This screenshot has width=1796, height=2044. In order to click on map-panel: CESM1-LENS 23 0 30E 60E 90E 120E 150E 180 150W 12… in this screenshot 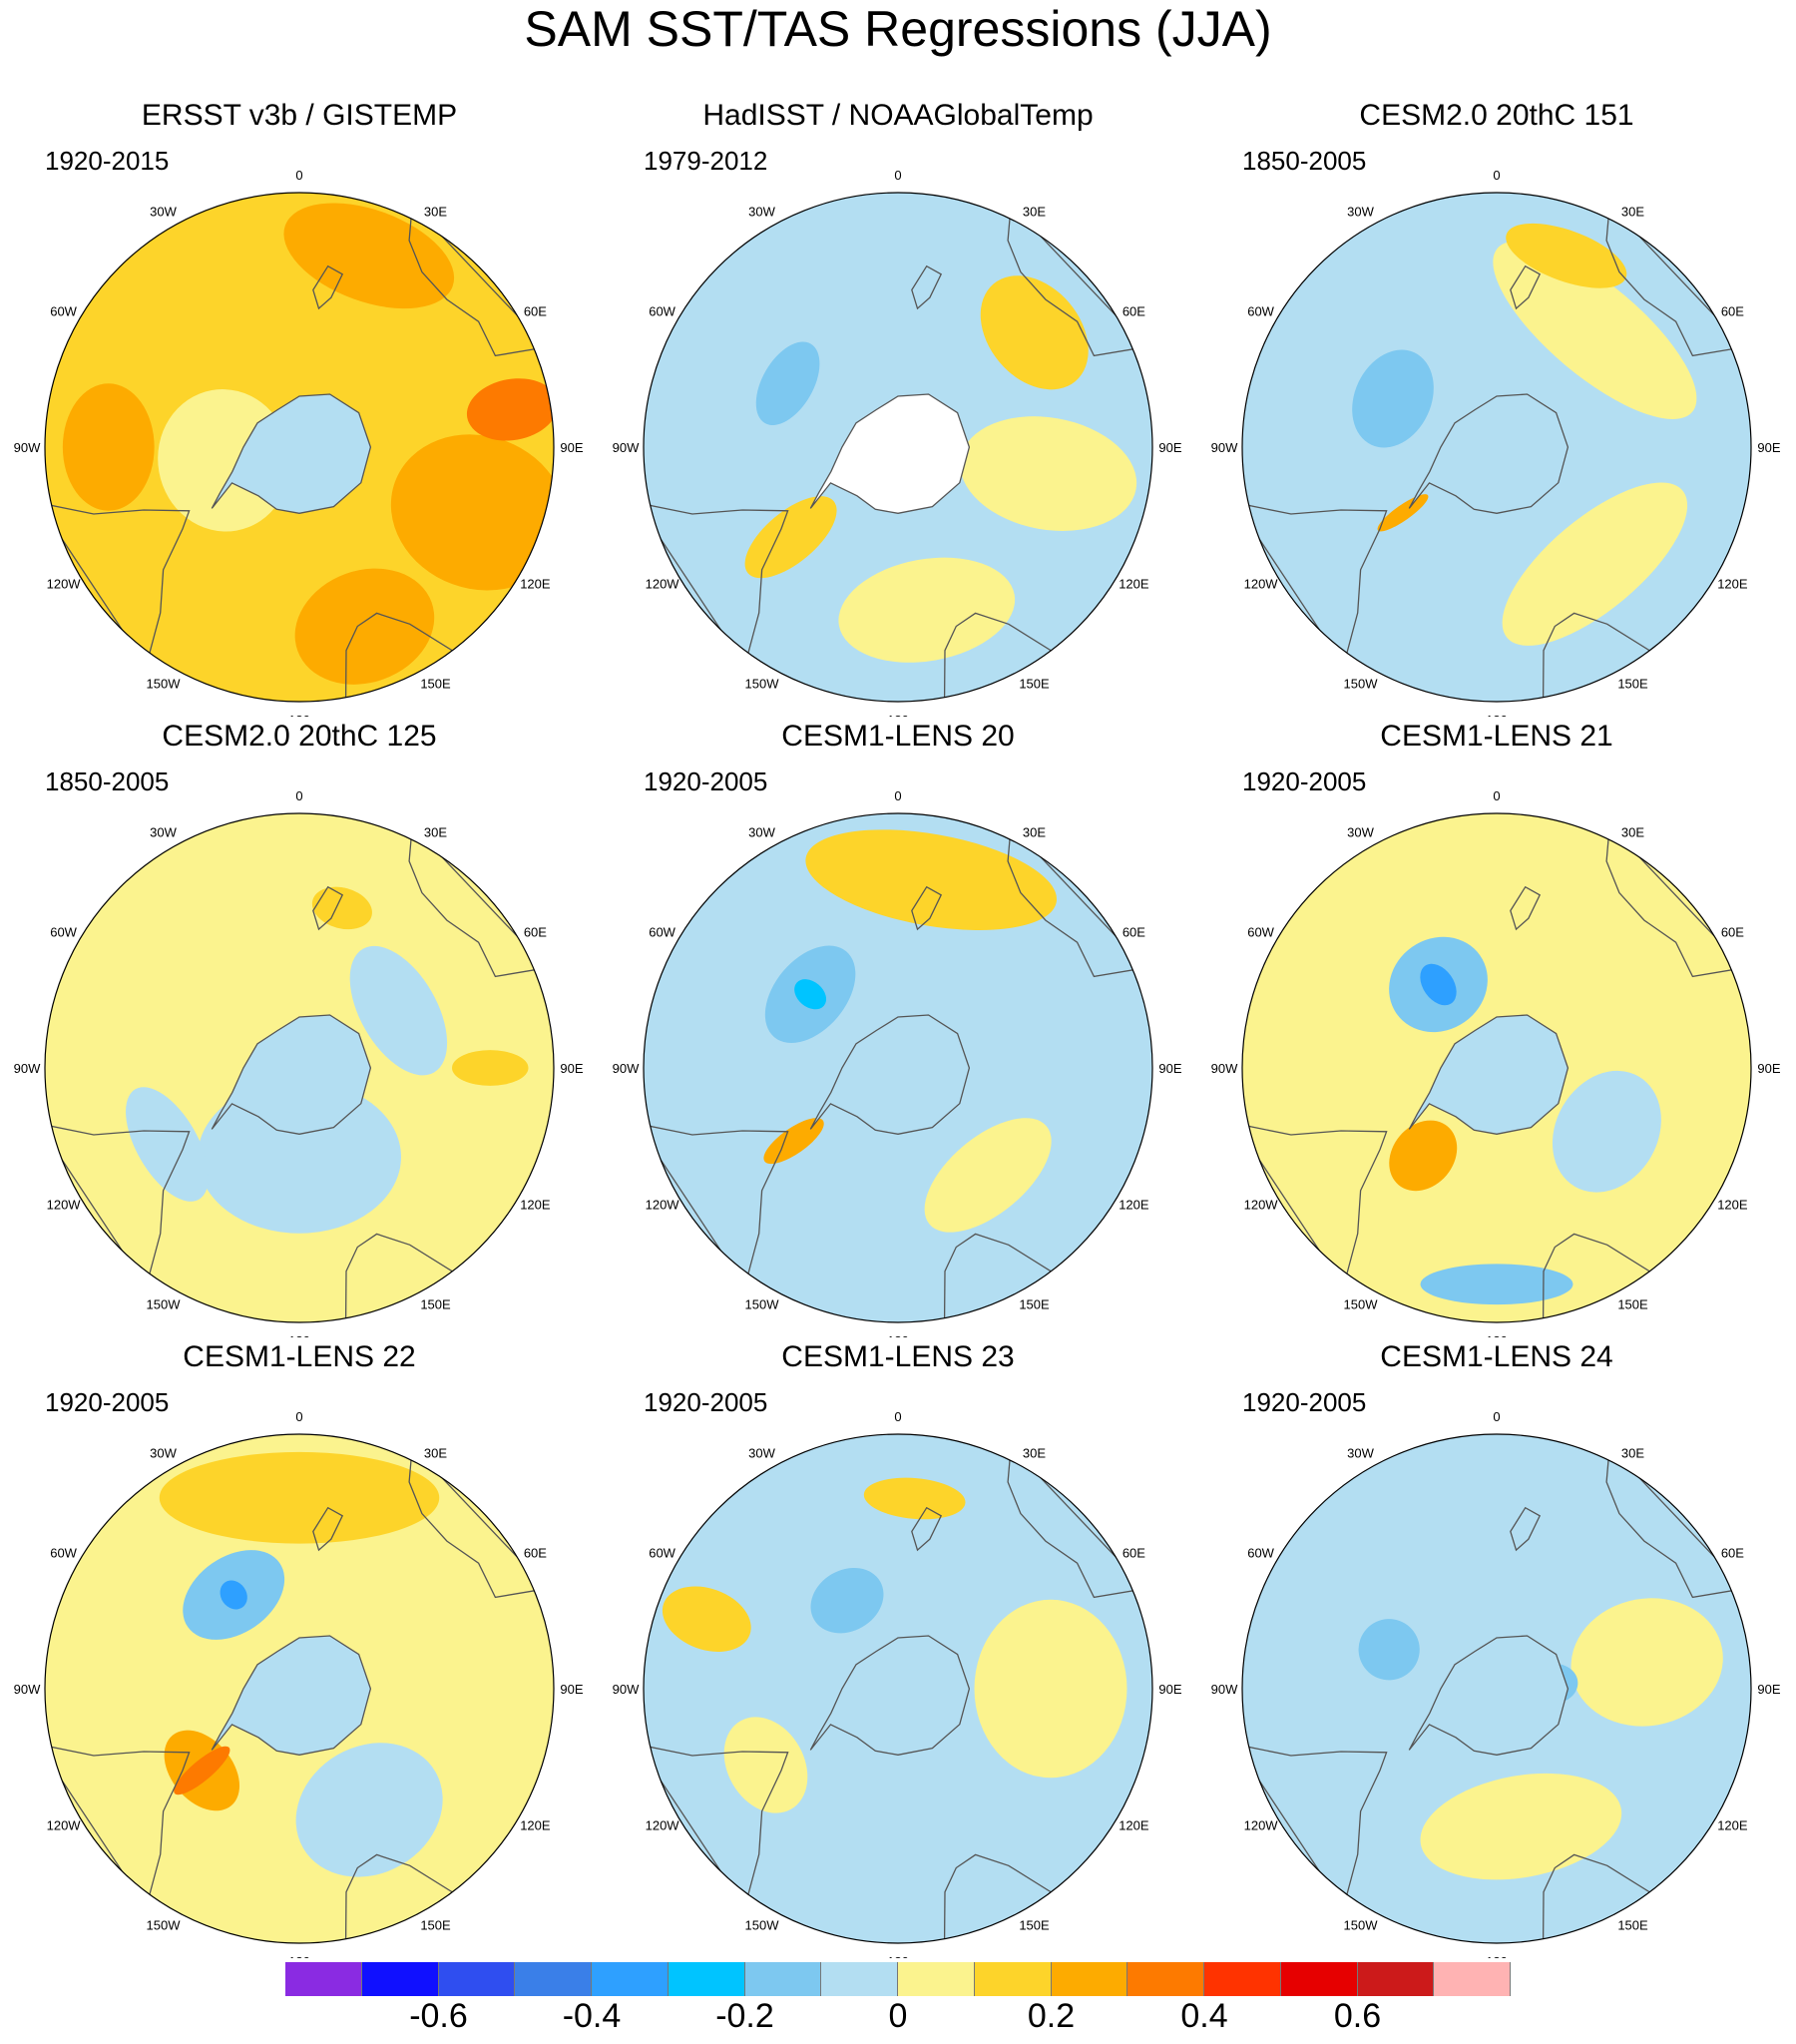, I will do `click(898, 1648)`.